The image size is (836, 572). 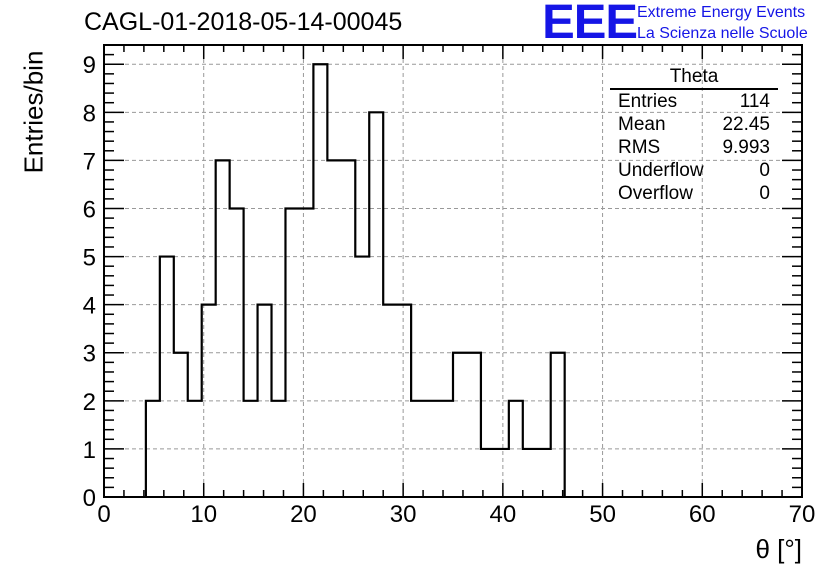 What do you see at coordinates (303, 514) in the screenshot?
I see `x-tick-label: 20` at bounding box center [303, 514].